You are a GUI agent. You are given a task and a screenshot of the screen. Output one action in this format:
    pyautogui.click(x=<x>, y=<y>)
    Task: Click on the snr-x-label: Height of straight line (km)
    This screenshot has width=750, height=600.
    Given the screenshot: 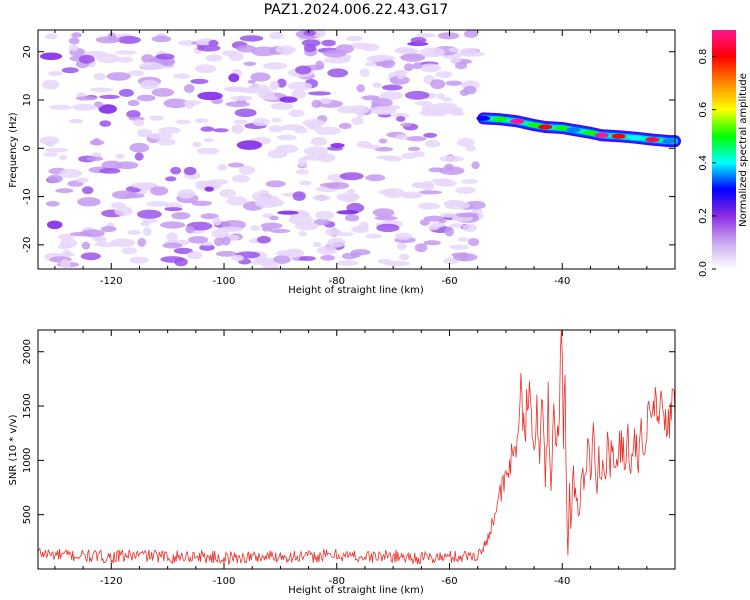 What is the action you would take?
    pyautogui.click(x=356, y=590)
    